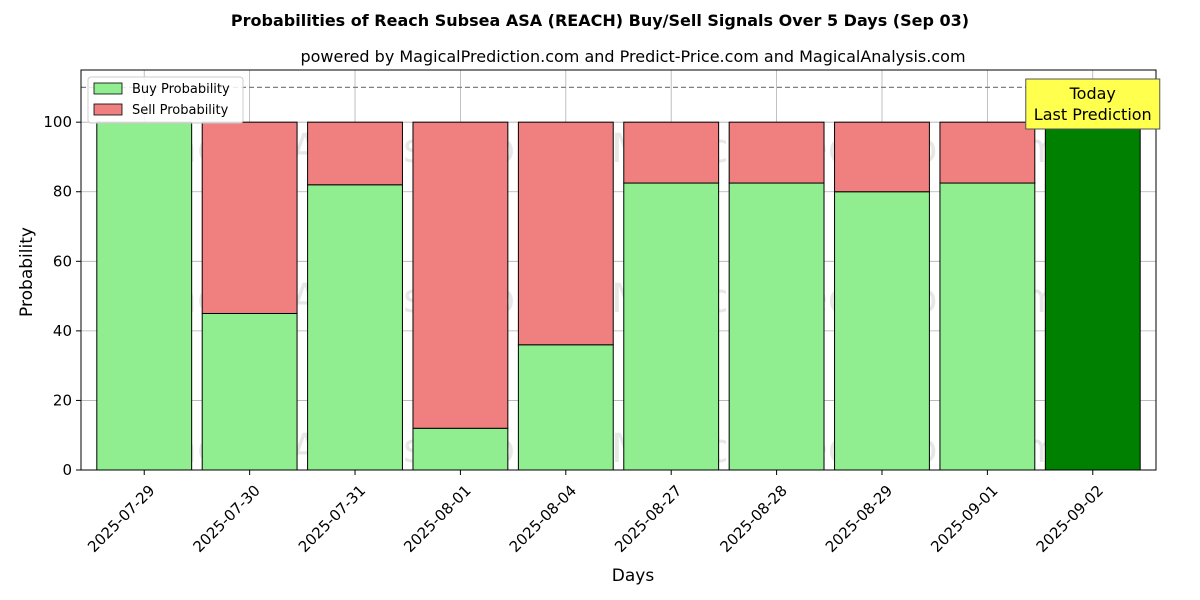 The width and height of the screenshot is (1200, 600). What do you see at coordinates (753, 519) in the screenshot?
I see `x-tick-label: 2025-08-28` at bounding box center [753, 519].